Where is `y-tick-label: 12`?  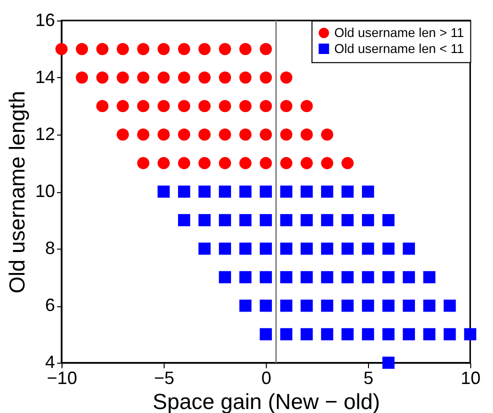 y-tick-label: 12 is located at coordinates (45, 134).